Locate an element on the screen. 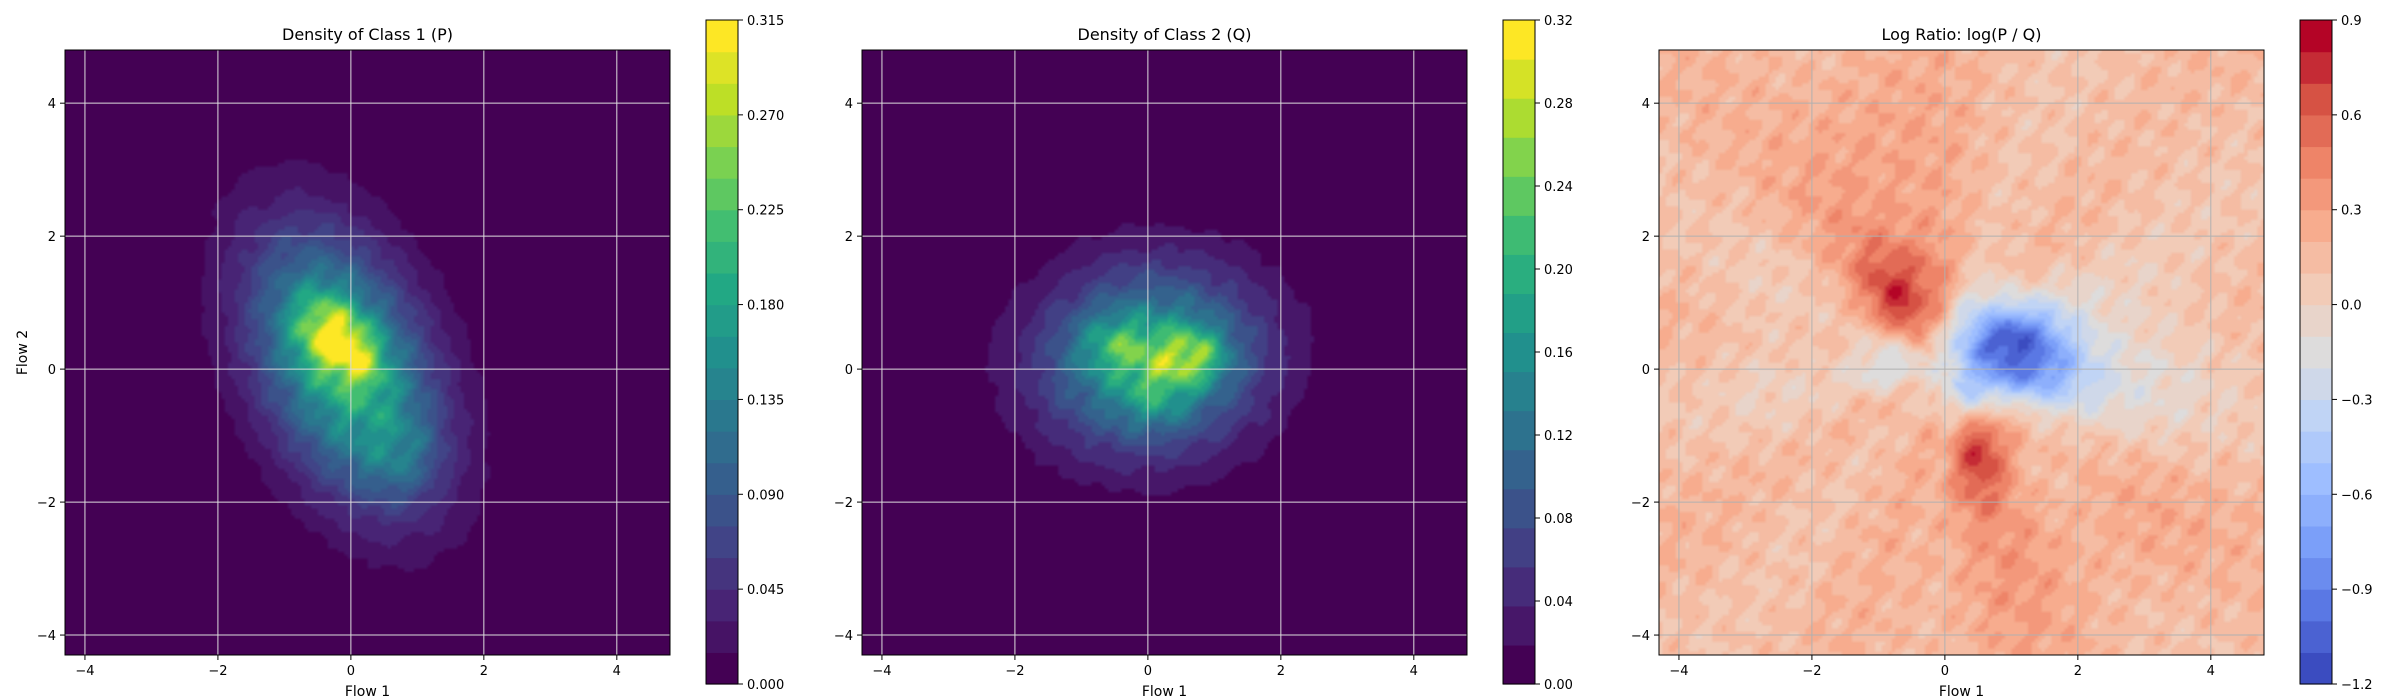 Image resolution: width=2400 pixels, height=700 pixels. colorbar-tick-label: 0.6 is located at coordinates (2351, 116).